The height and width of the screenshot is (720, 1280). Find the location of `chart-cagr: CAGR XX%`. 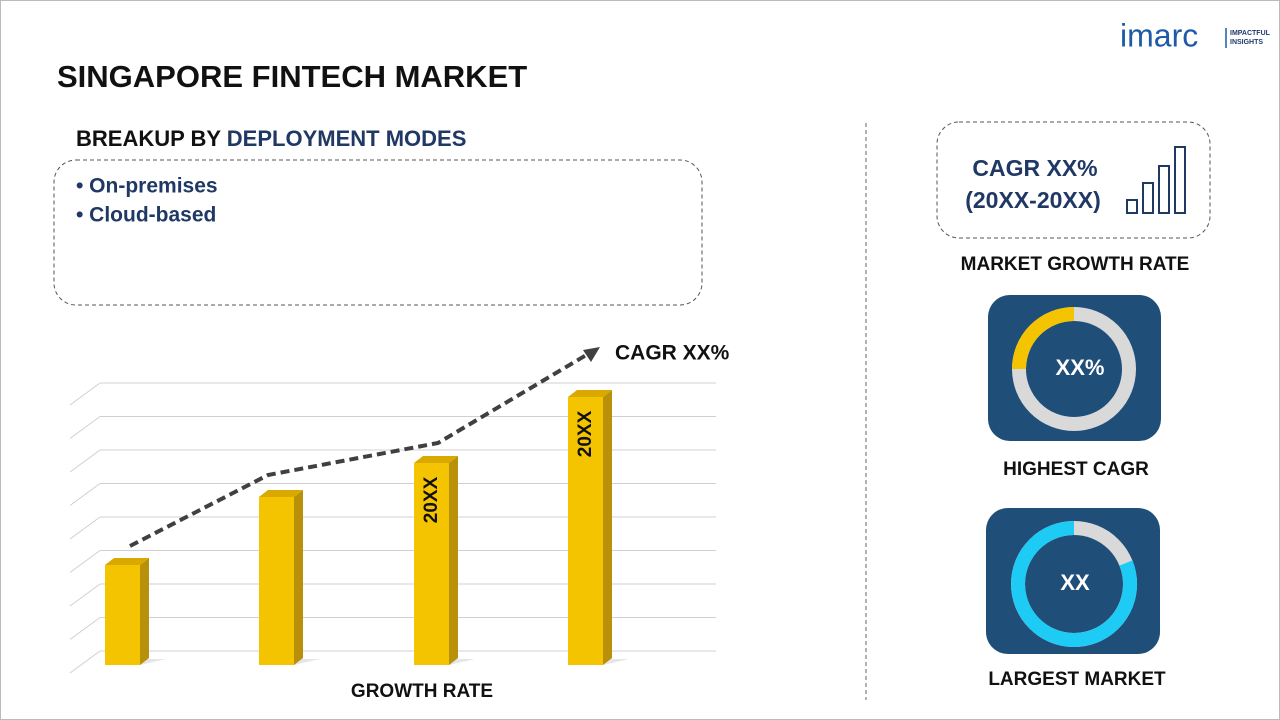

chart-cagr: CAGR XX% is located at coordinates (672, 353).